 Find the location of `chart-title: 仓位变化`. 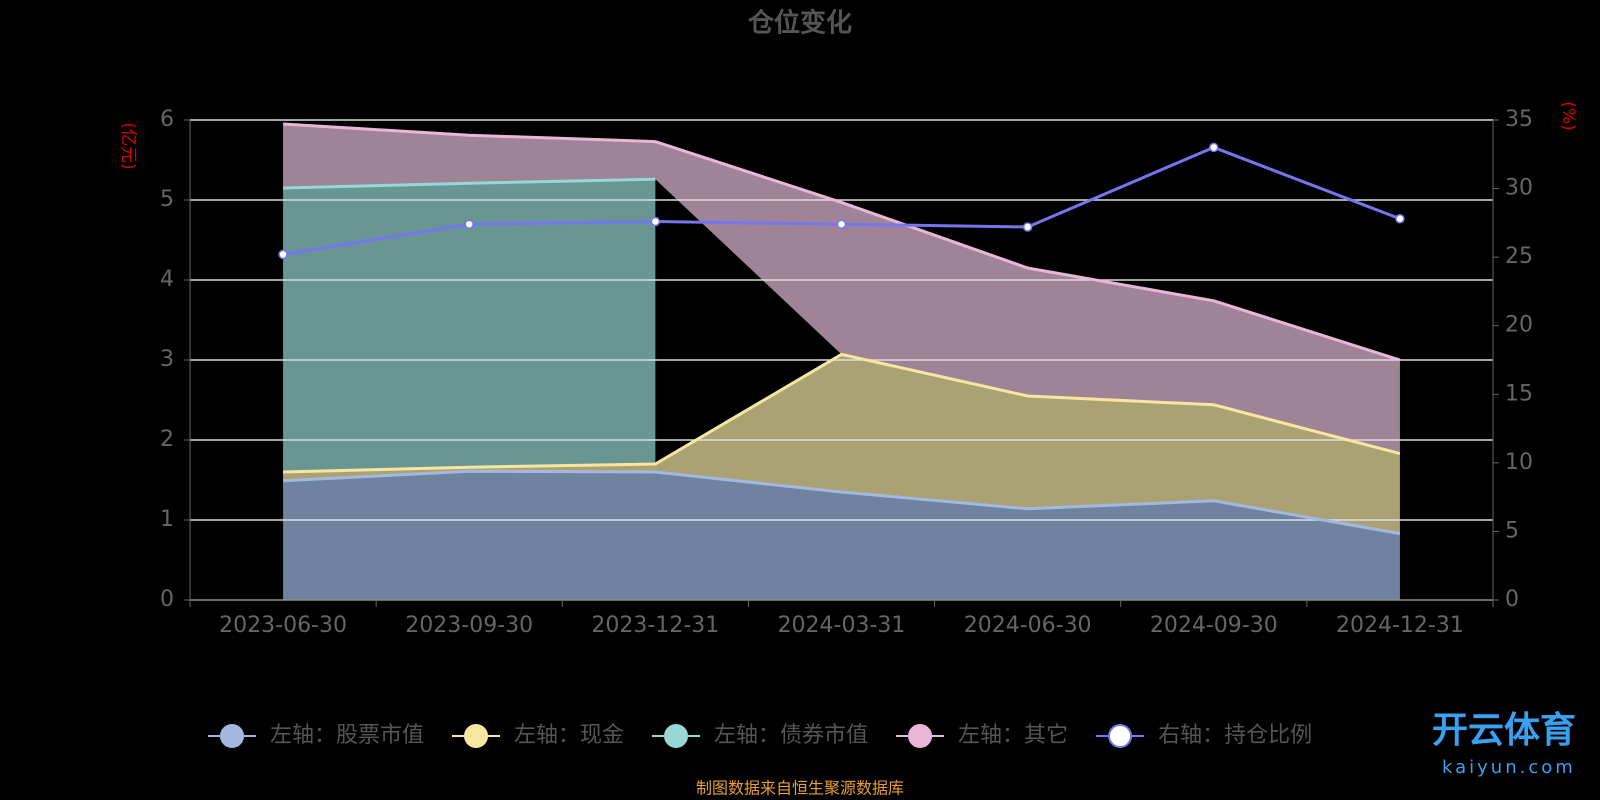

chart-title: 仓位变化 is located at coordinates (799, 23).